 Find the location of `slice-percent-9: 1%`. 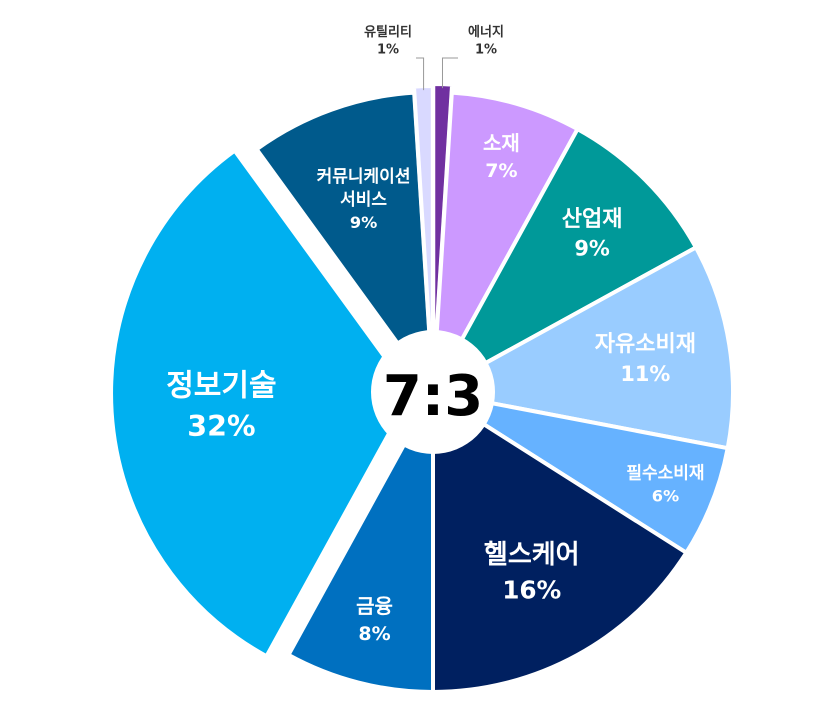

slice-percent-9: 1% is located at coordinates (388, 49).